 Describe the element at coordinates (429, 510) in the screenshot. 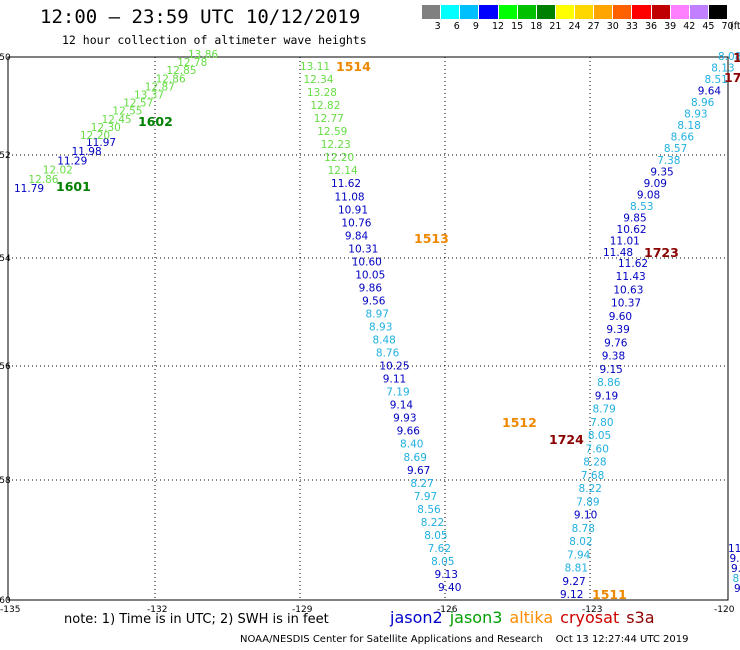

I see `wave-height-value: 8.56` at that location.